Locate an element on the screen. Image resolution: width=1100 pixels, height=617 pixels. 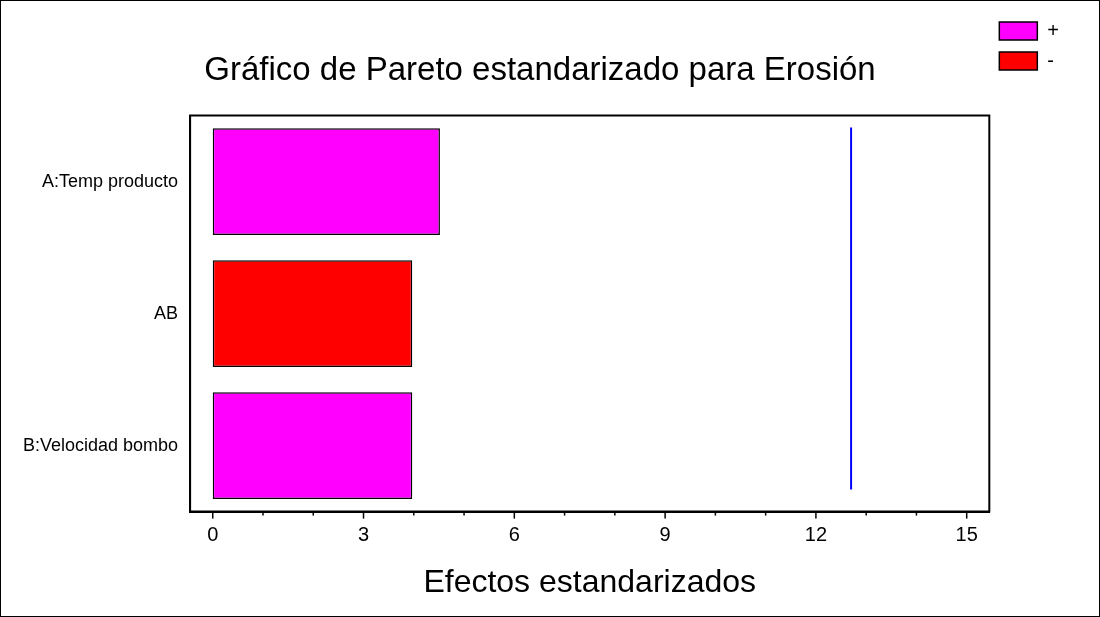
y-tick-label: AB is located at coordinates (166, 312).